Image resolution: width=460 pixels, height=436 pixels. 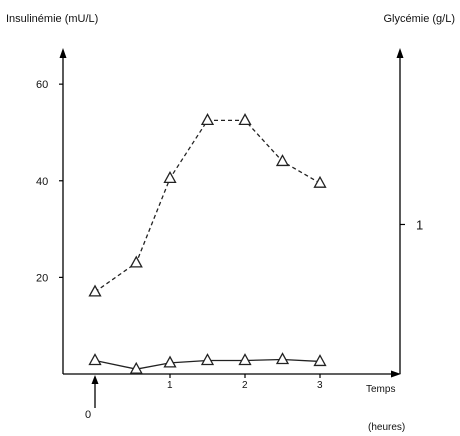 I want to click on y-axis-right-arrow, so click(x=400, y=53).